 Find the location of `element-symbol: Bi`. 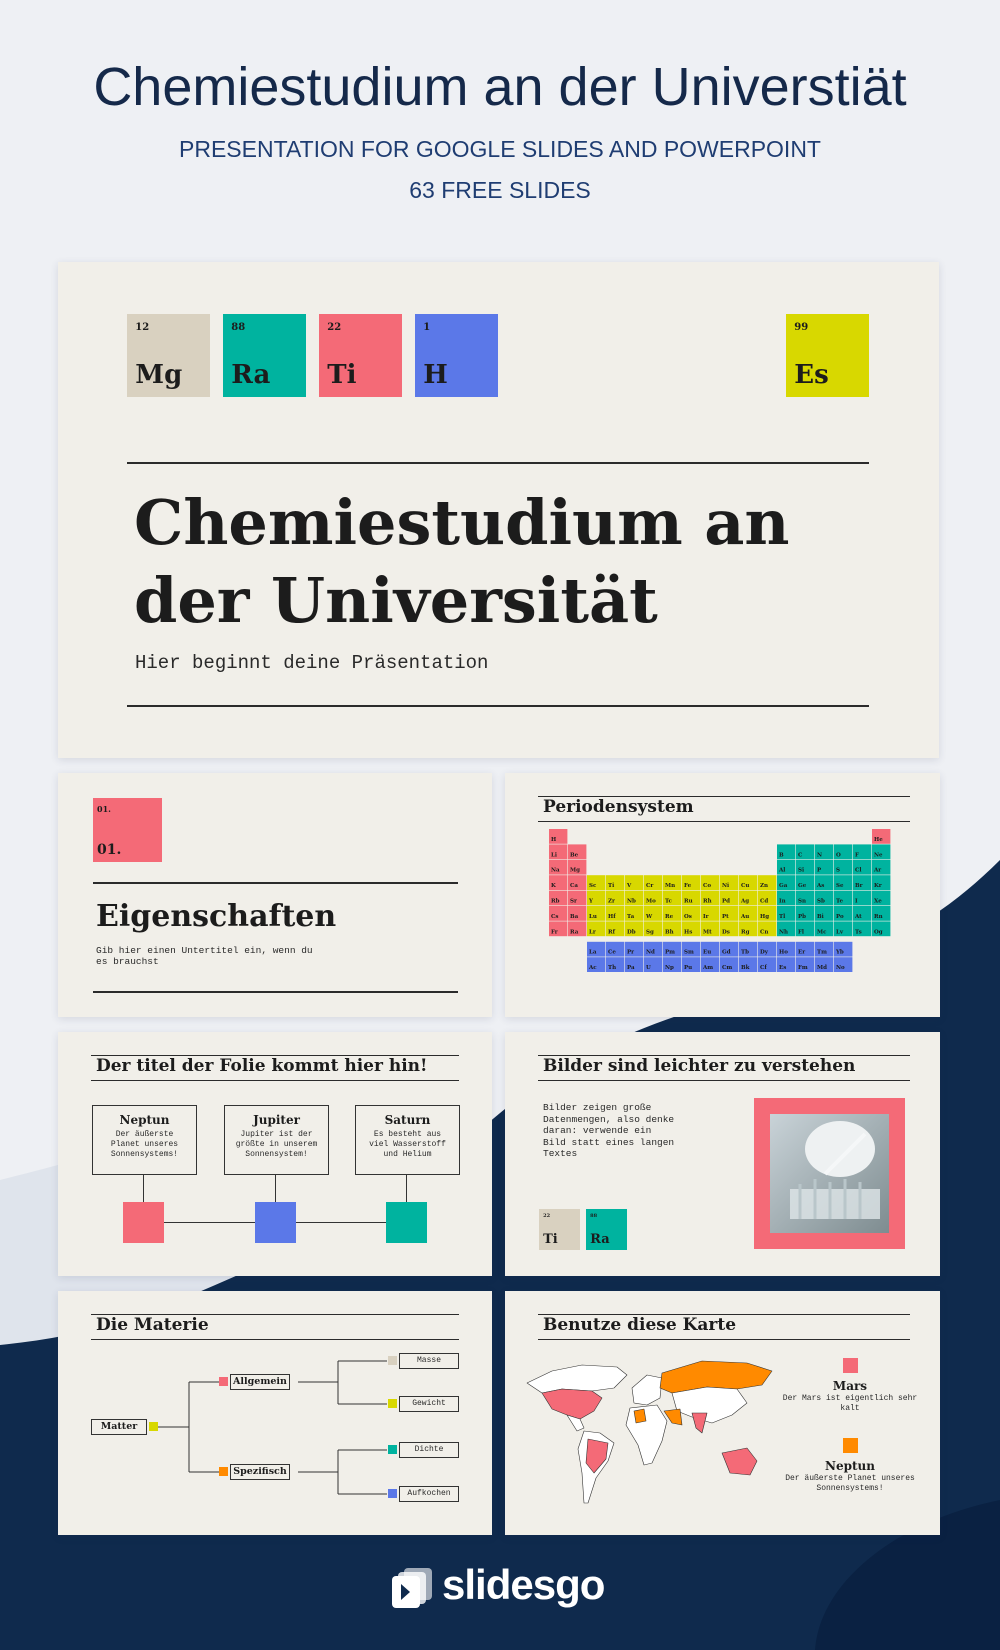

element-symbol: Bi is located at coordinates (820, 917).